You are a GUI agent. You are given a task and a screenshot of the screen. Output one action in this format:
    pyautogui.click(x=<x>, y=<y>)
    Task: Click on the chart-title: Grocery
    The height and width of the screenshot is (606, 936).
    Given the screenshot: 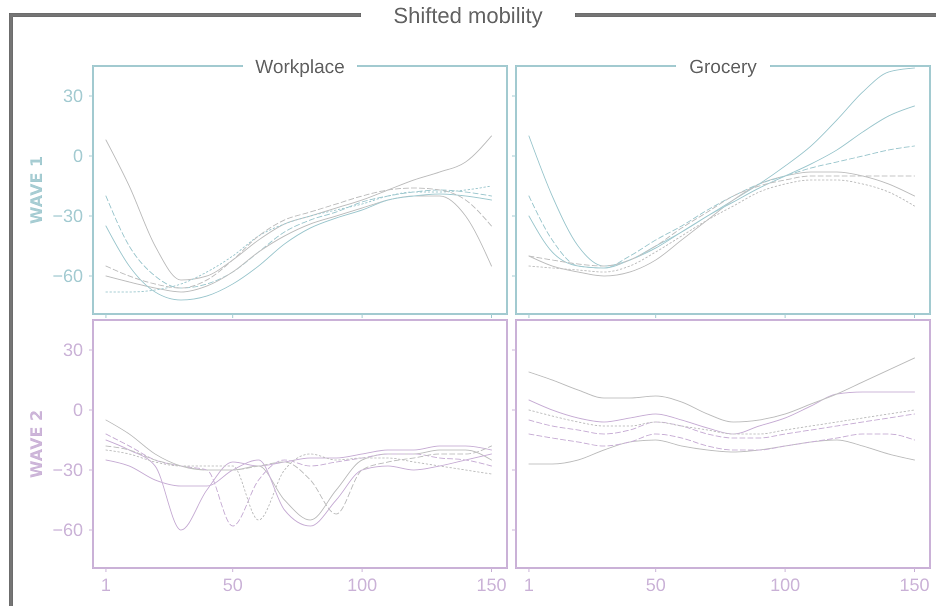 What is the action you would take?
    pyautogui.click(x=723, y=67)
    